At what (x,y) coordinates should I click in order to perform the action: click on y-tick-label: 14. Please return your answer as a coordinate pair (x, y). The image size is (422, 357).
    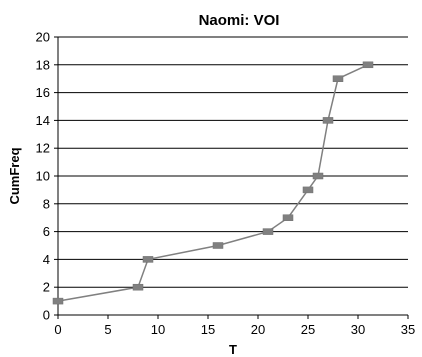
    Looking at the image, I should click on (43, 120).